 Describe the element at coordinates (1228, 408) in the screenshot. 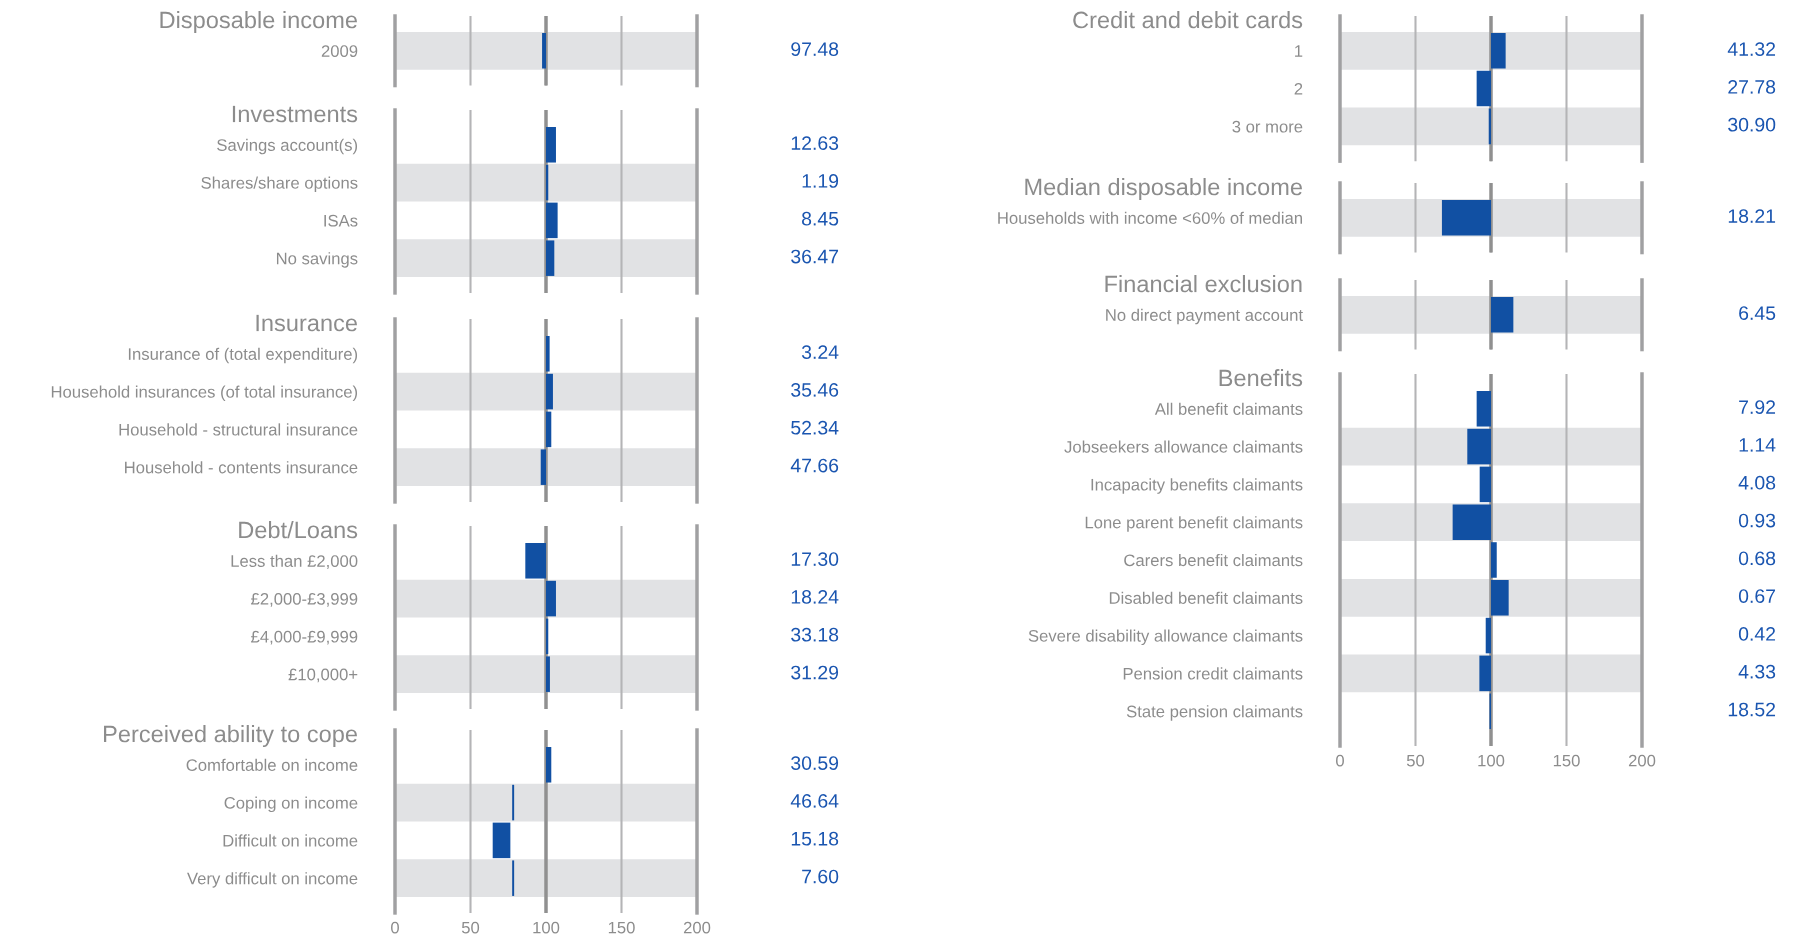

I see `y-tick-label: All benefit claimants` at that location.